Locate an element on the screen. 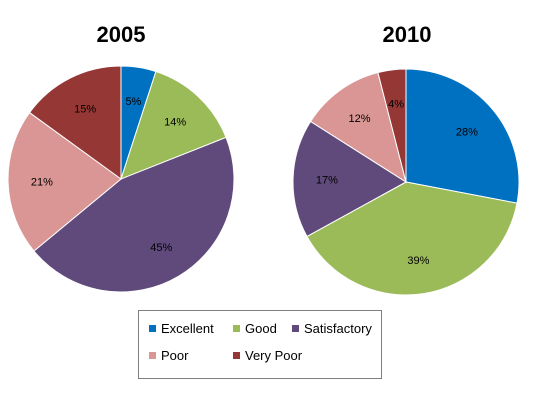 Image resolution: width=537 pixels, height=415 pixels. legend-label-very-poor: Very Poor is located at coordinates (274, 355).